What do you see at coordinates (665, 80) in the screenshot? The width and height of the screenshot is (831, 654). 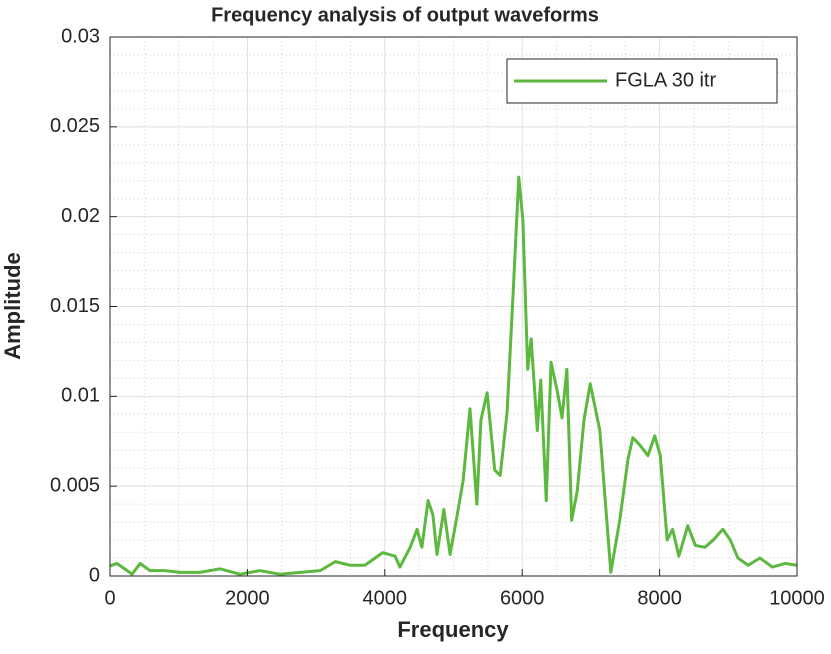 I see `legend-label: FGLA 30 itr` at bounding box center [665, 80].